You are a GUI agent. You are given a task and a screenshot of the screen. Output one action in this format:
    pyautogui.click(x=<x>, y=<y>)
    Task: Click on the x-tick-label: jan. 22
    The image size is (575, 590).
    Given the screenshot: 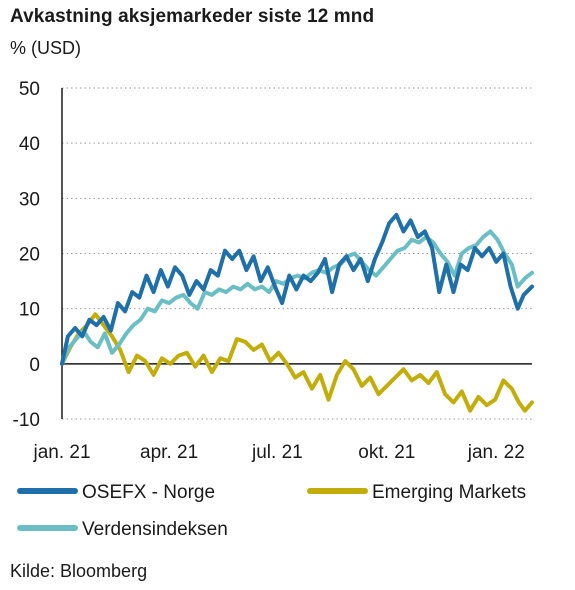 What is the action you would take?
    pyautogui.click(x=496, y=452)
    